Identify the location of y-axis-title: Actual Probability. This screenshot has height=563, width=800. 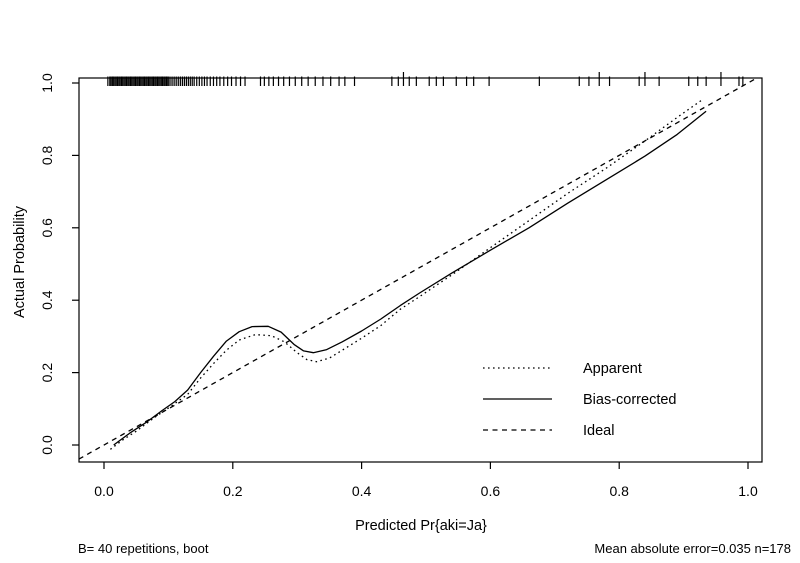
(20, 261).